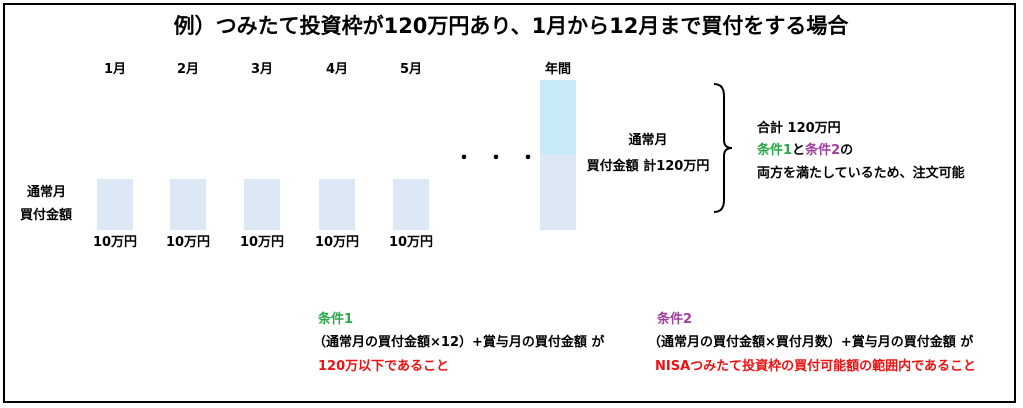 Image resolution: width=1023 pixels, height=408 pixels. What do you see at coordinates (558, 117) in the screenshot?
I see `annual-bar-top` at bounding box center [558, 117].